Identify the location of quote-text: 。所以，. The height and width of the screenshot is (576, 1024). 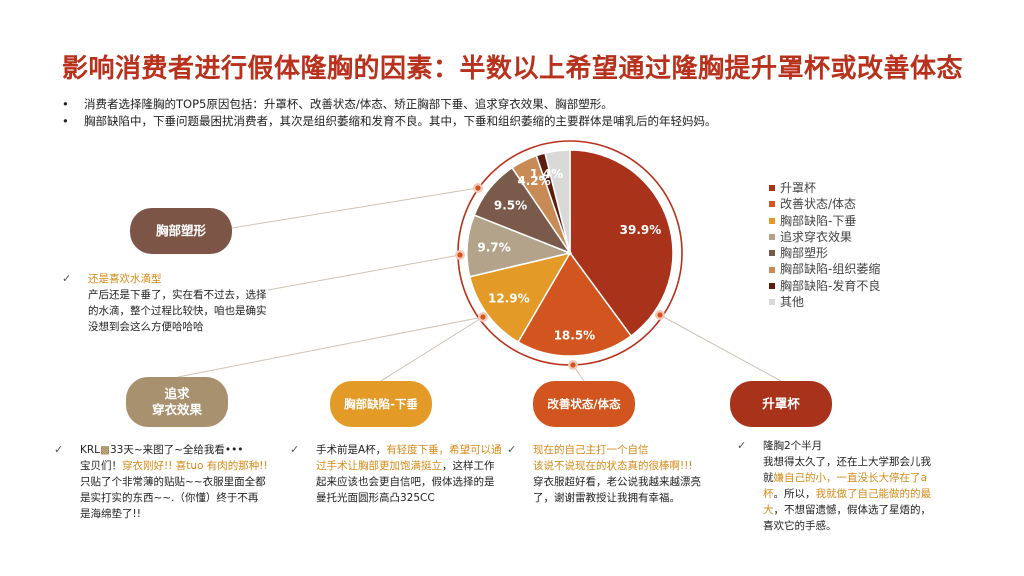
(794, 494).